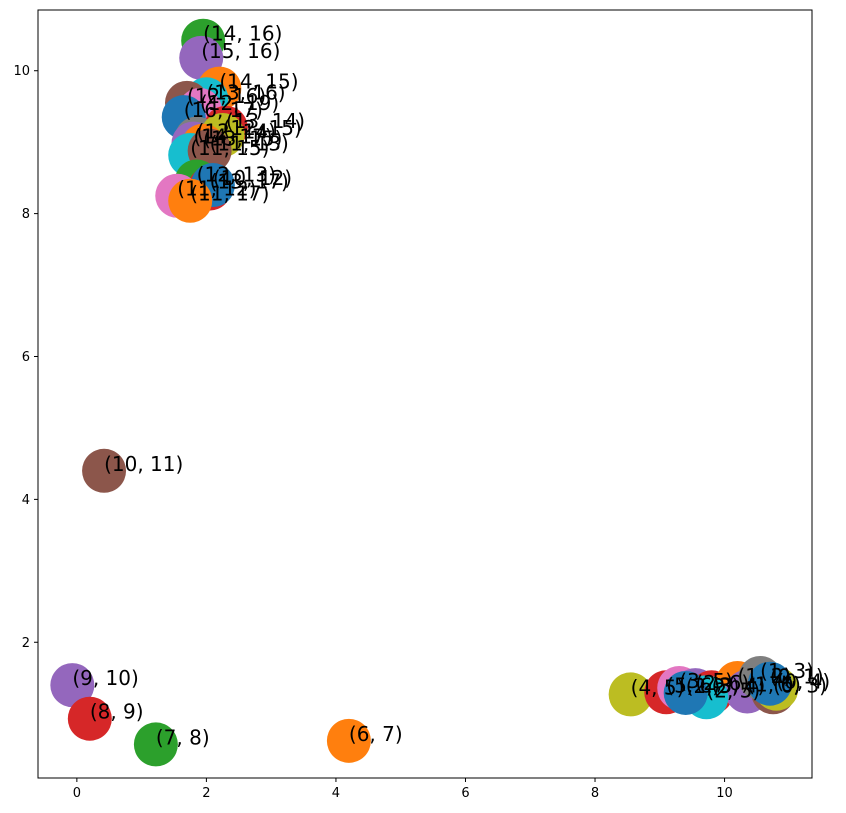  What do you see at coordinates (21, 71) in the screenshot?
I see `y-tick-label: 10` at bounding box center [21, 71].